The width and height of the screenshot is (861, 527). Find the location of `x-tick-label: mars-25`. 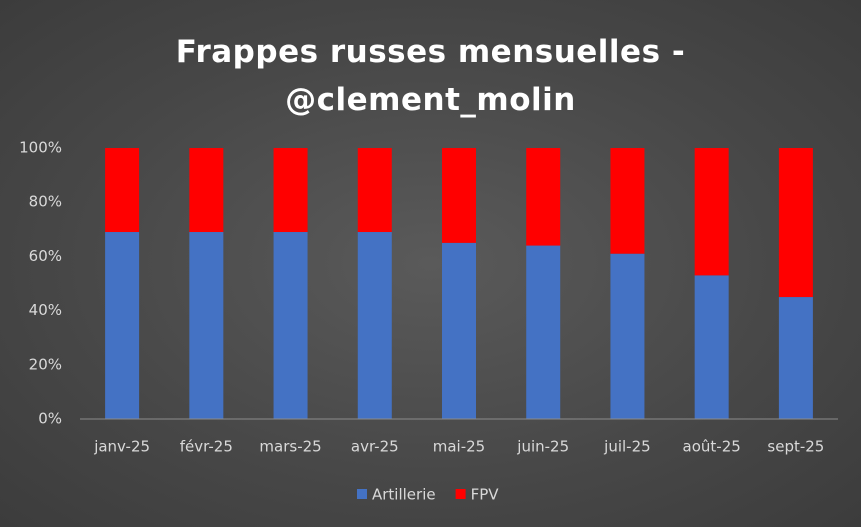

x-tick-label: mars-25 is located at coordinates (290, 447).